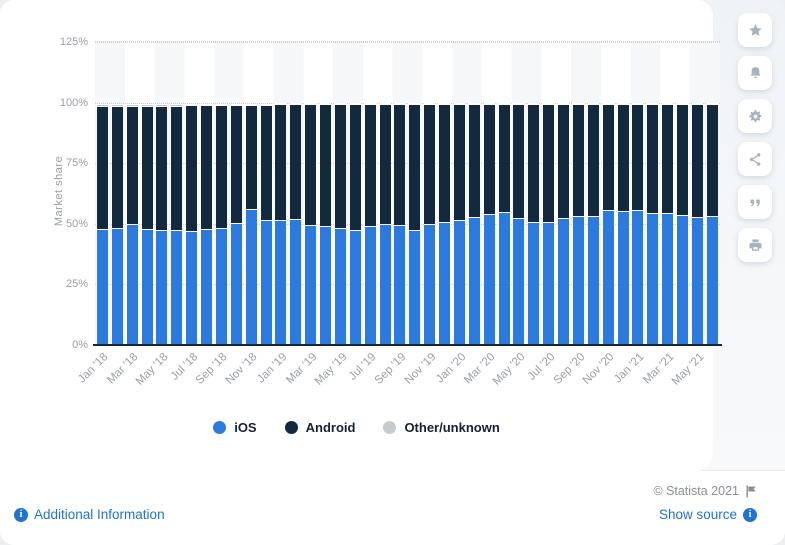 This screenshot has height=545, width=785. Describe the element at coordinates (755, 30) in the screenshot. I see `favorite-button` at that location.